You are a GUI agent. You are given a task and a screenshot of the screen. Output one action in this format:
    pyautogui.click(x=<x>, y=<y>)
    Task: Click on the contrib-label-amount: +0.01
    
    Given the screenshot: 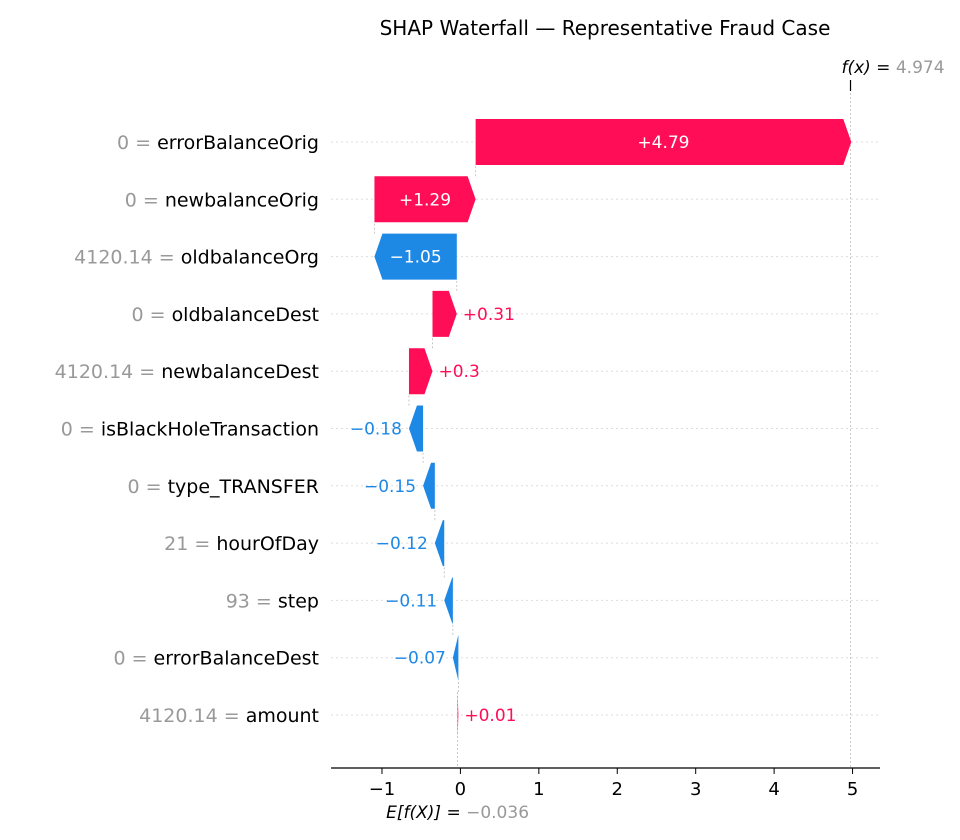 What is the action you would take?
    pyautogui.click(x=490, y=716)
    